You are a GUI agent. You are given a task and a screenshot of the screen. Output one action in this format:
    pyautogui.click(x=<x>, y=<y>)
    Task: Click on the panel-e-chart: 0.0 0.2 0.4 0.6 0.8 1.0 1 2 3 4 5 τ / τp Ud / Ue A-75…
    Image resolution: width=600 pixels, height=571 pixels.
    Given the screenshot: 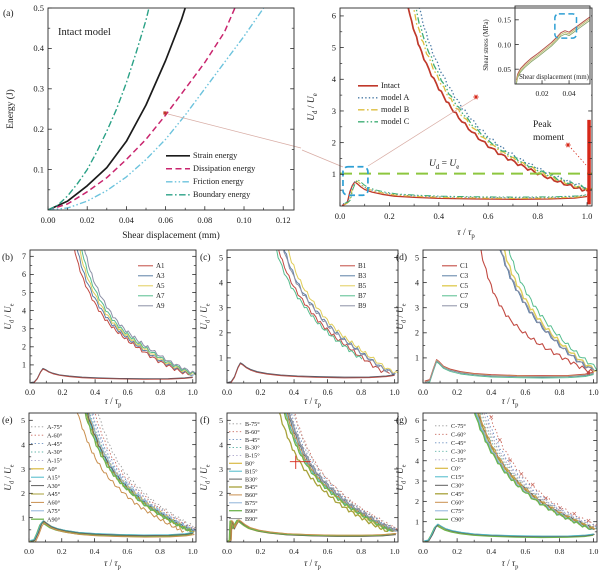 What is the action you would take?
    pyautogui.click(x=100, y=491)
    